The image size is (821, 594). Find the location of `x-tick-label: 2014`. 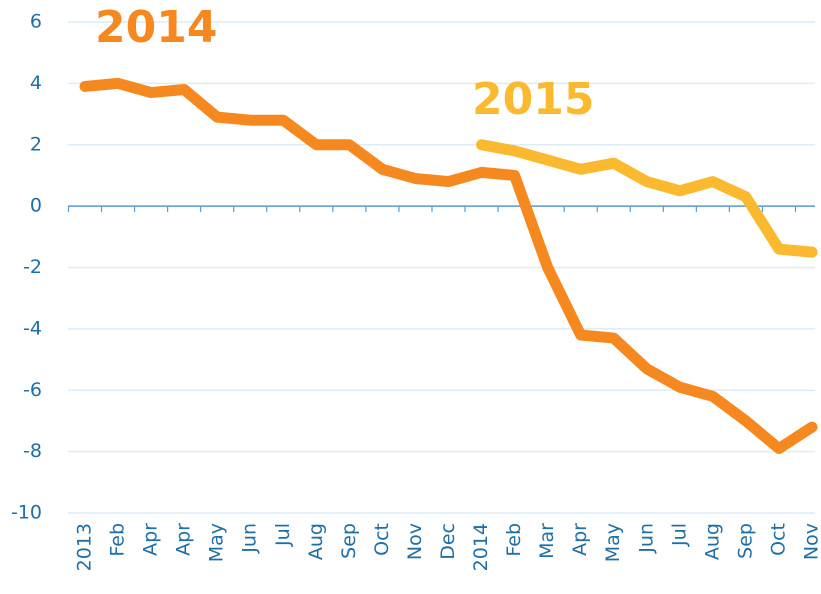

x-tick-label: 2014 is located at coordinates (481, 547).